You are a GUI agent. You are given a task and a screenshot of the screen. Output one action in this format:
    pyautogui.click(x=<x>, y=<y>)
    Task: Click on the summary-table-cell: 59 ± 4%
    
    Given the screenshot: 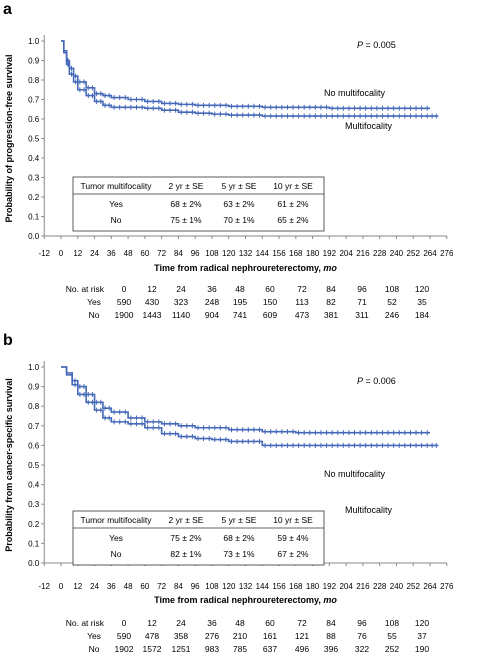 What is the action you would take?
    pyautogui.click(x=293, y=538)
    